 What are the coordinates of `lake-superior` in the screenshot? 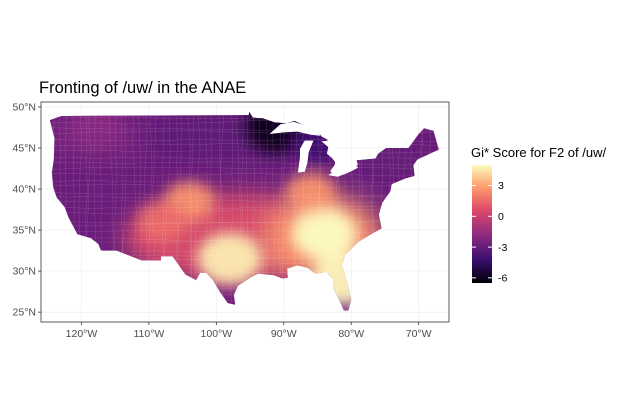 It's located at (295, 128).